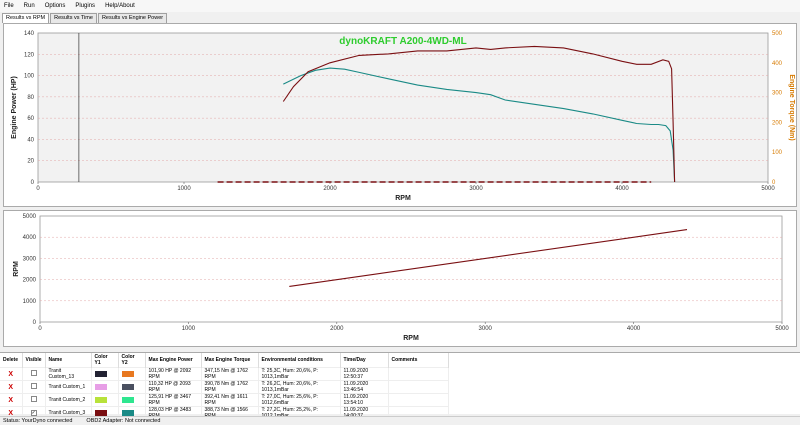  What do you see at coordinates (29, 77) in the screenshot?
I see `y-tick-label: 100` at bounding box center [29, 77].